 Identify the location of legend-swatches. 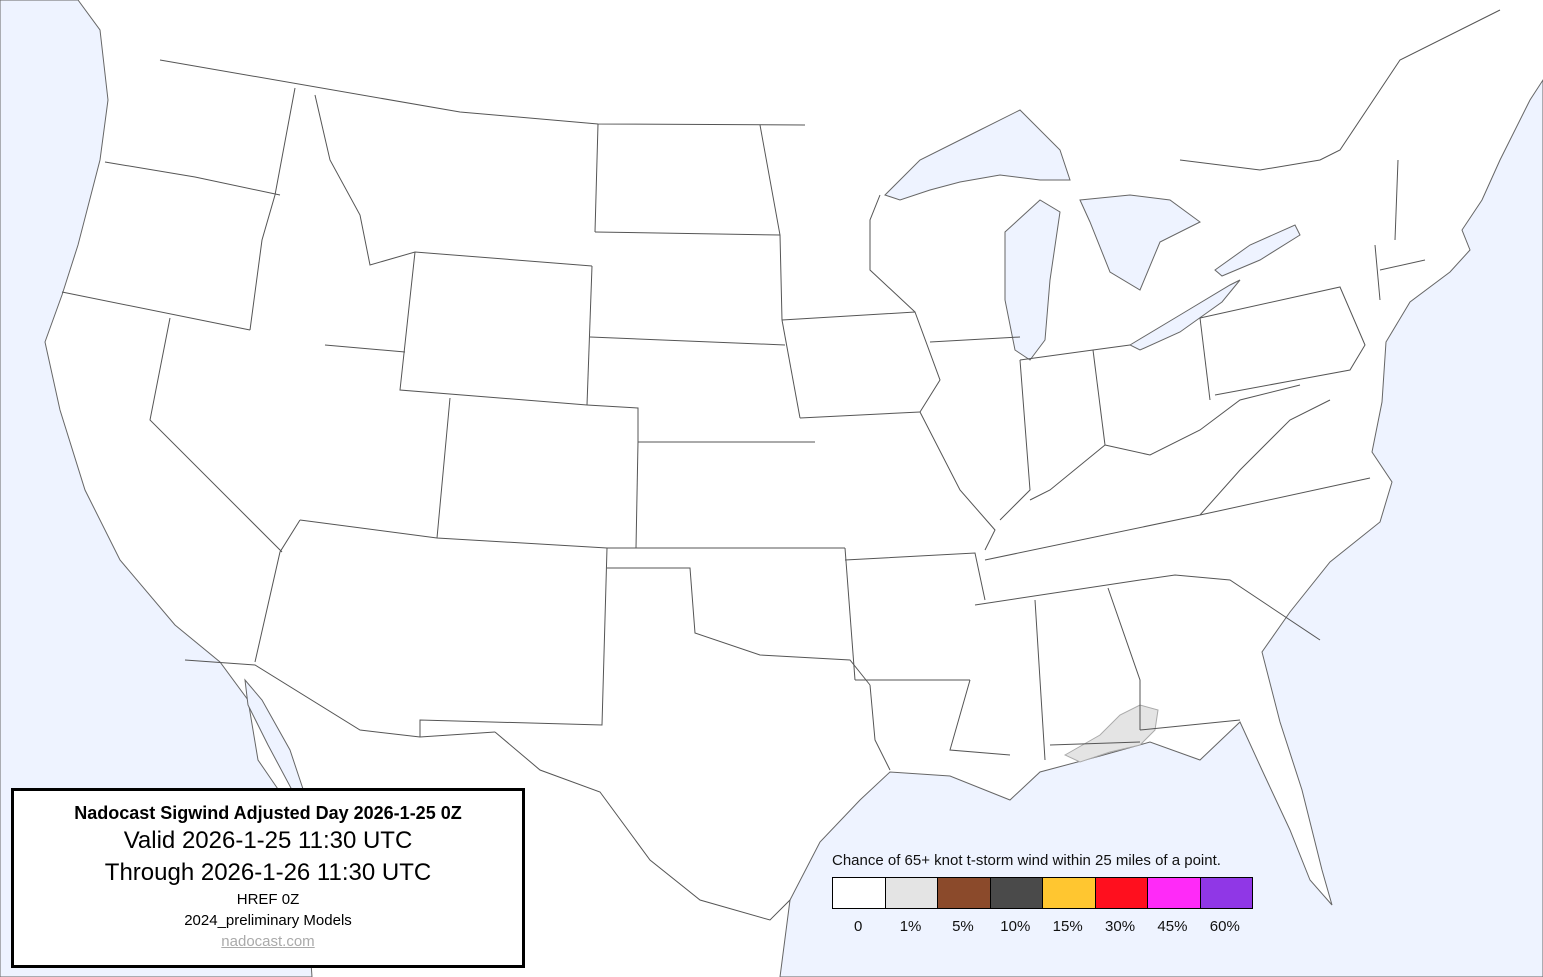
(1042, 893).